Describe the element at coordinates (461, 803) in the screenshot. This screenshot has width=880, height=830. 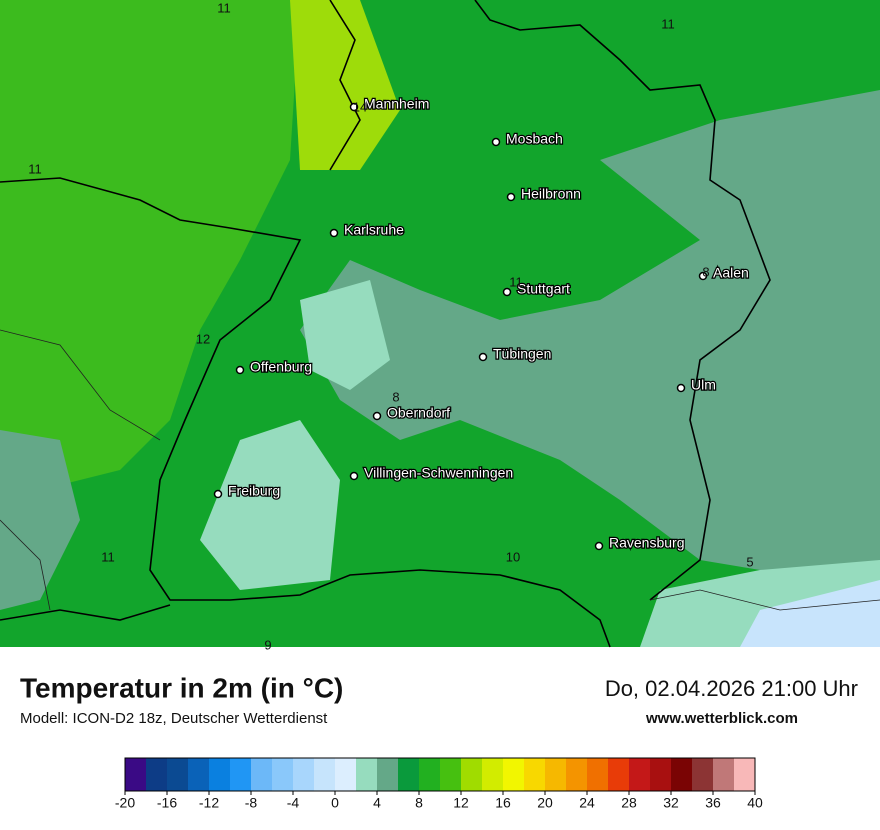
I see `colorbar-tick-label: 12` at that location.